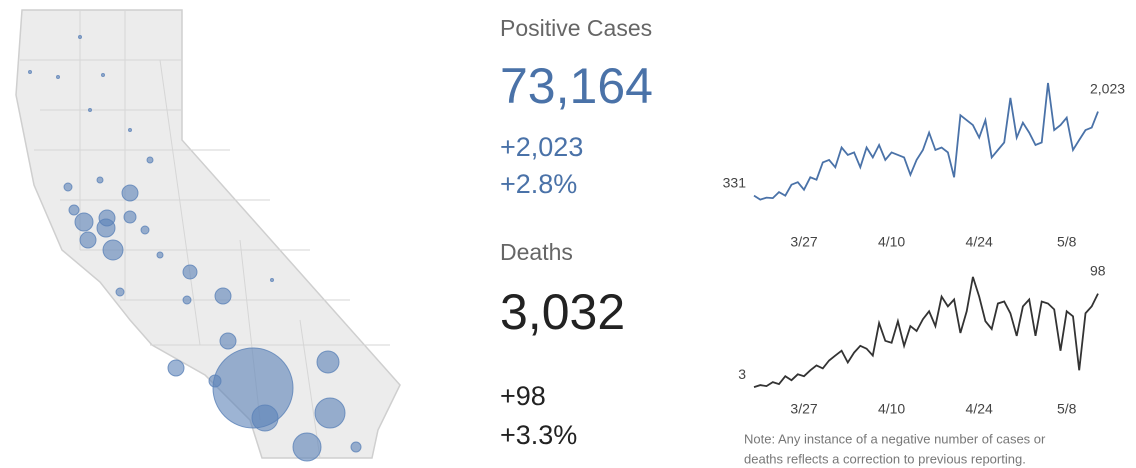  What do you see at coordinates (541, 147) in the screenshot?
I see `cases-change: +2,023` at bounding box center [541, 147].